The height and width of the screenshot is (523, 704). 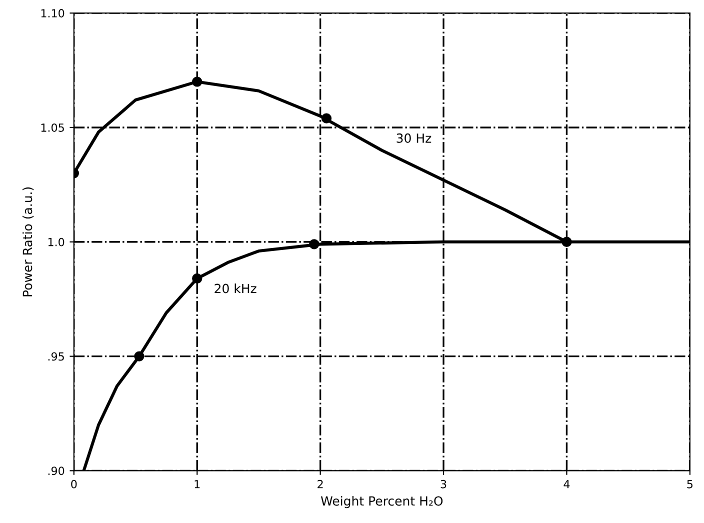 I want to click on series-label: 30 Hz, so click(x=414, y=138).